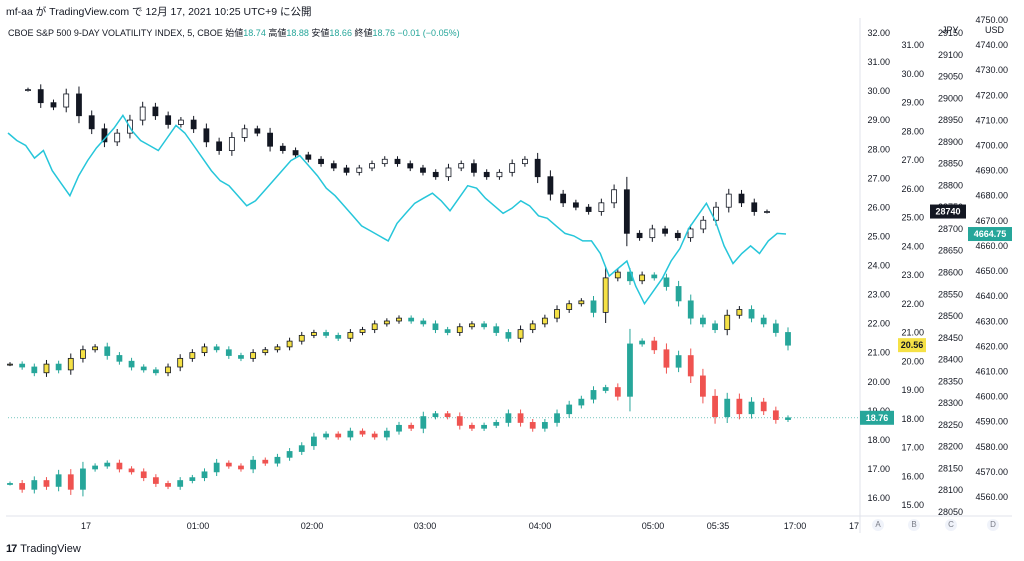 This screenshot has height=561, width=1024. What do you see at coordinates (878, 236) in the screenshot?
I see `axis-a-tick: 25.00` at bounding box center [878, 236].